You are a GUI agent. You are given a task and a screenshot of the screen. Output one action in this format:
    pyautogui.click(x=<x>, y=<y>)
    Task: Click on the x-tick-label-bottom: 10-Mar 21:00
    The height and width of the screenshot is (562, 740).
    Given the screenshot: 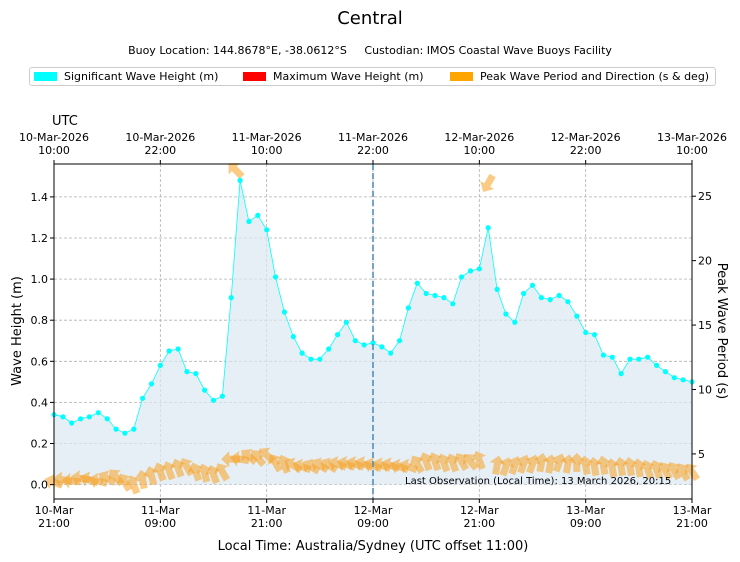 What is the action you would take?
    pyautogui.click(x=54, y=517)
    